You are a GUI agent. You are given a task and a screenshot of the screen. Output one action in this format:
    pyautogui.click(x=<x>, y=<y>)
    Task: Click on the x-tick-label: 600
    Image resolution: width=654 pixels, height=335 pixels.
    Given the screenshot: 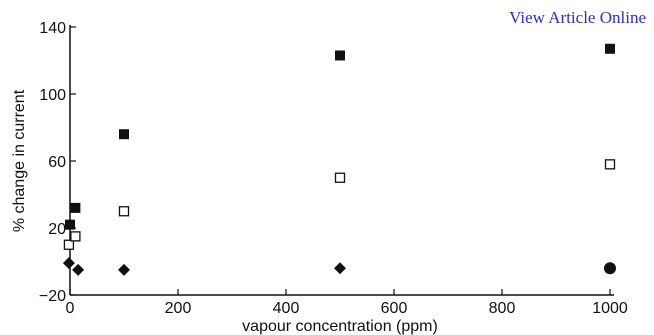 What is the action you would take?
    pyautogui.click(x=394, y=308)
    